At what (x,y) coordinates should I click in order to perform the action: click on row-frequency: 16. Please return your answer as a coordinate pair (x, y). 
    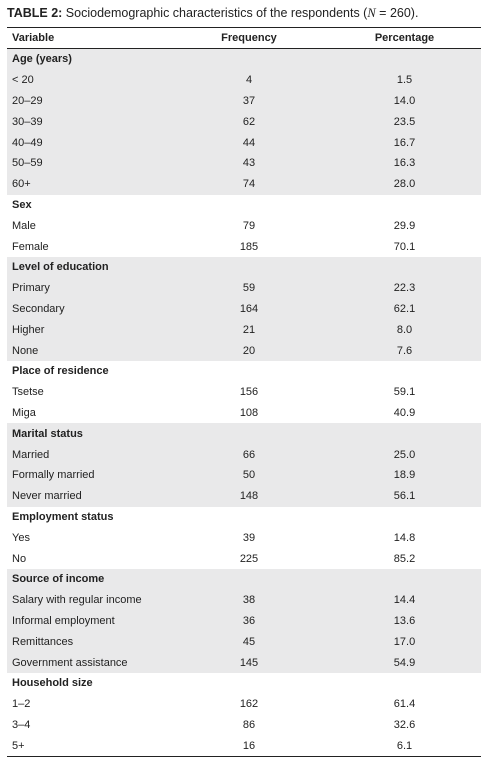
    Looking at the image, I should click on (249, 745).